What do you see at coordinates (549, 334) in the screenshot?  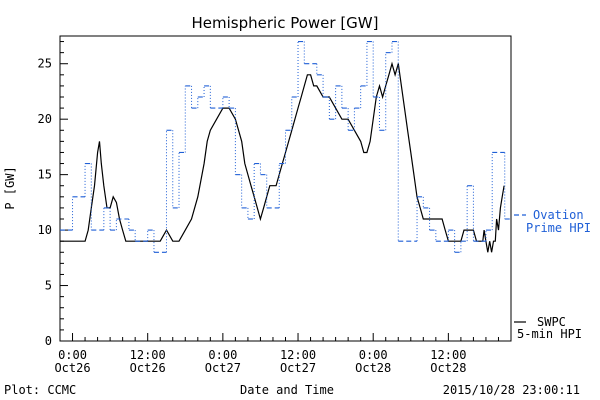 I see `legend-swpc-line2: 5-min HPI` at bounding box center [549, 334].